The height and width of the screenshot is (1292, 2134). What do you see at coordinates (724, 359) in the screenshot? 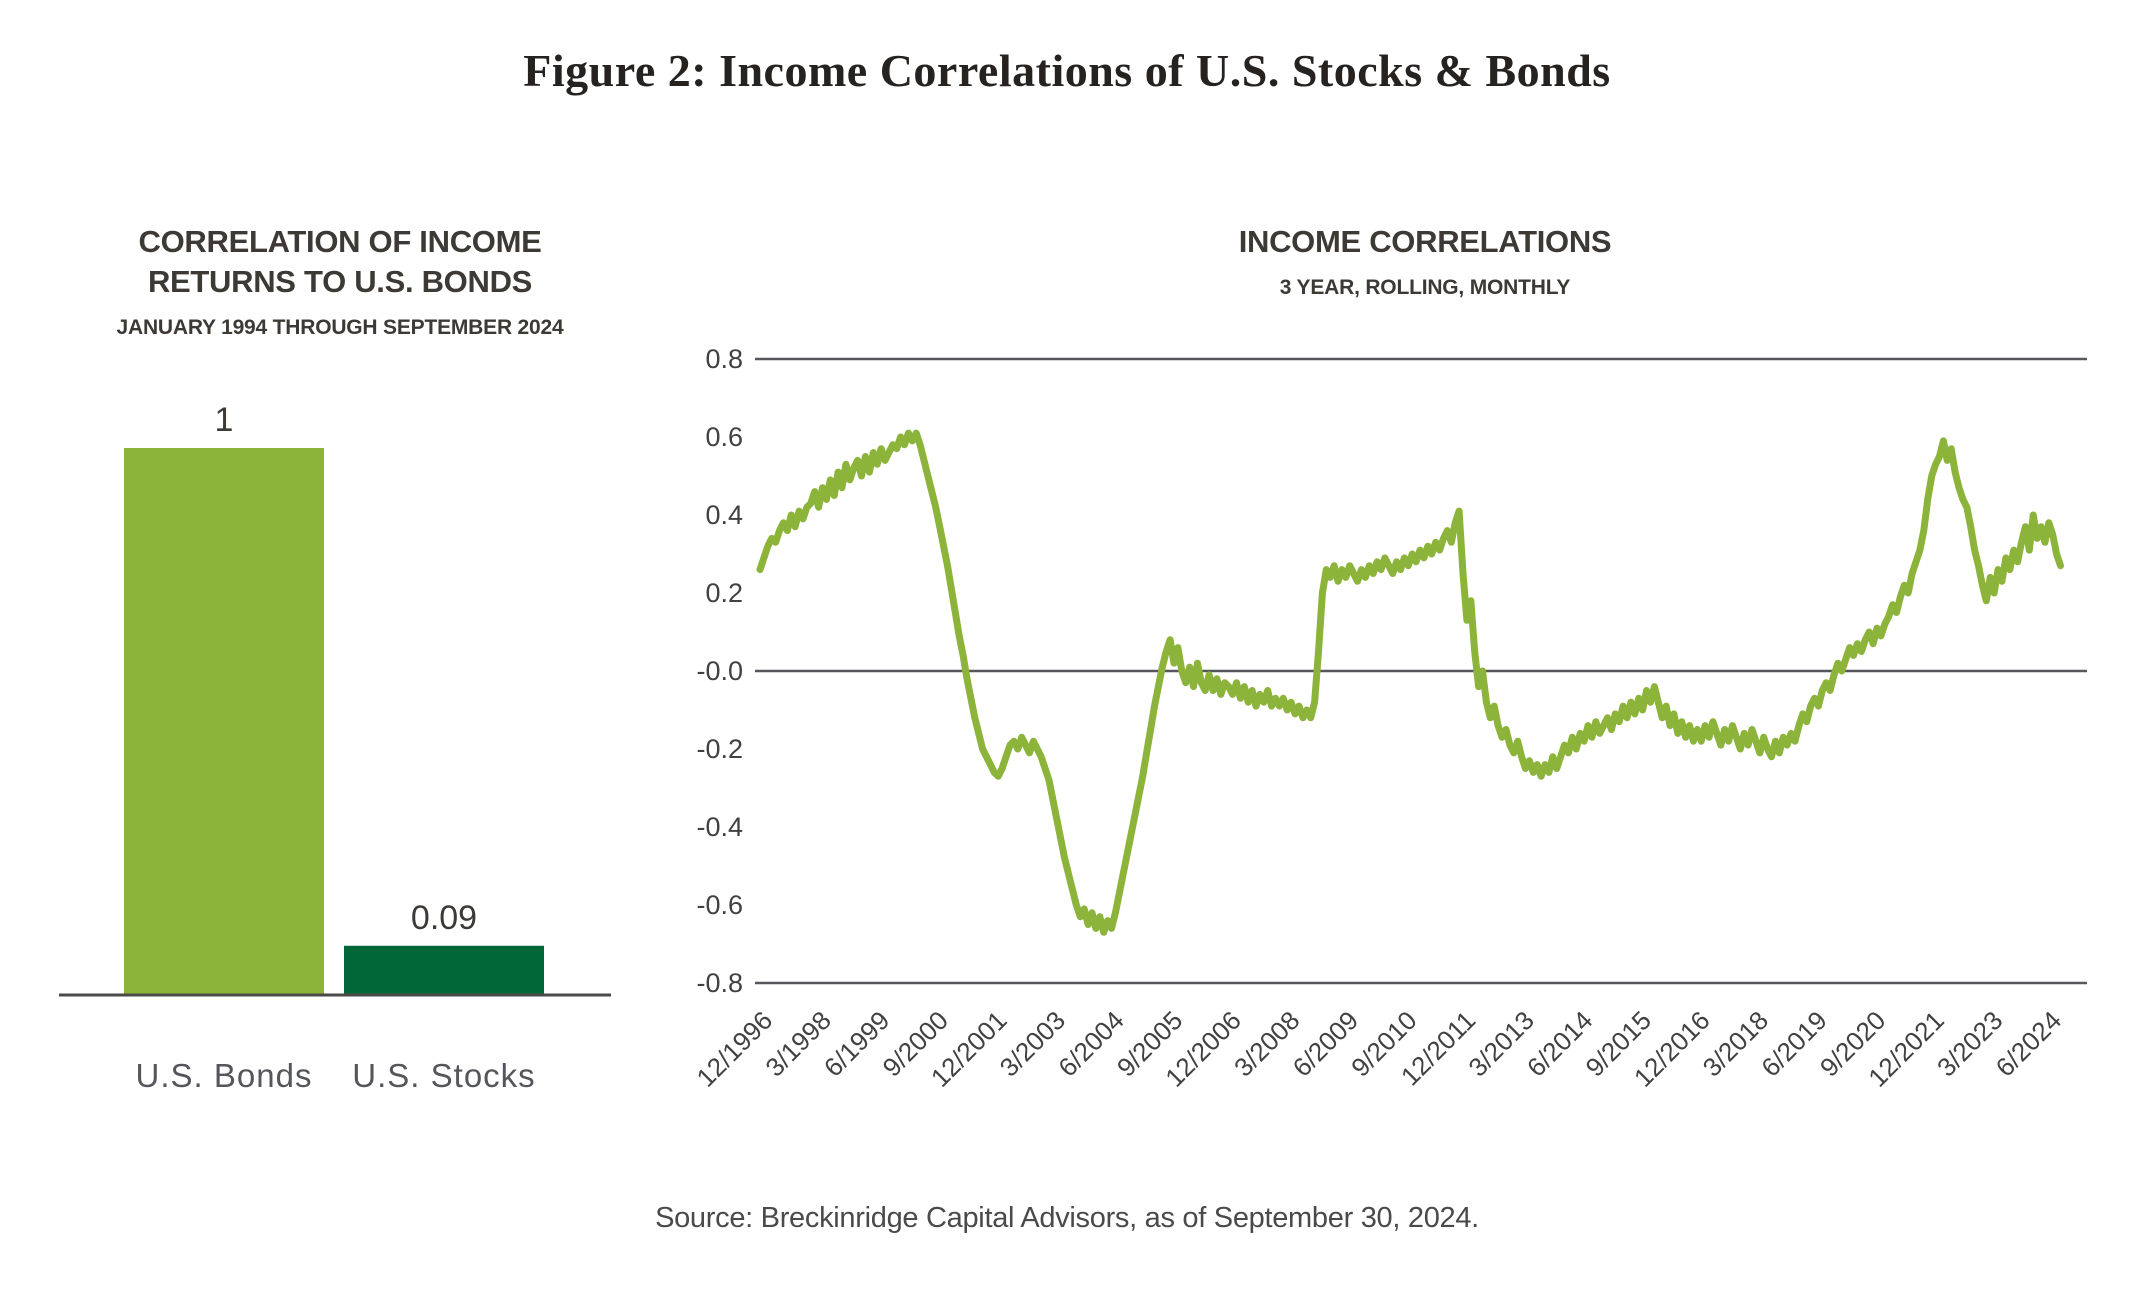
I see `y-tick-label: 0.8` at bounding box center [724, 359].